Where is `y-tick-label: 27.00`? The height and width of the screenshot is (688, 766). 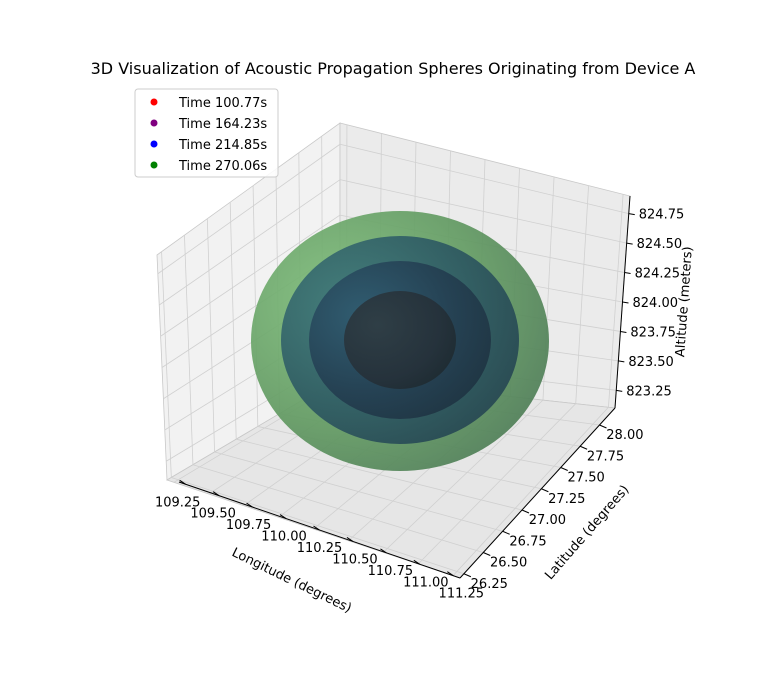 y-tick-label: 27.00 is located at coordinates (547, 520).